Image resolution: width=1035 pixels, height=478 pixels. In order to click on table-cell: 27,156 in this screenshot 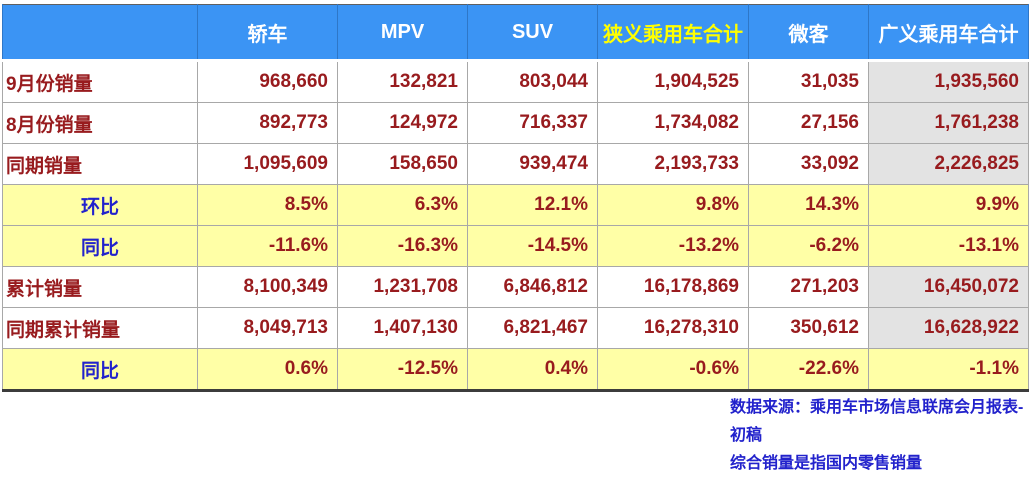, I will do `click(808, 123)`.